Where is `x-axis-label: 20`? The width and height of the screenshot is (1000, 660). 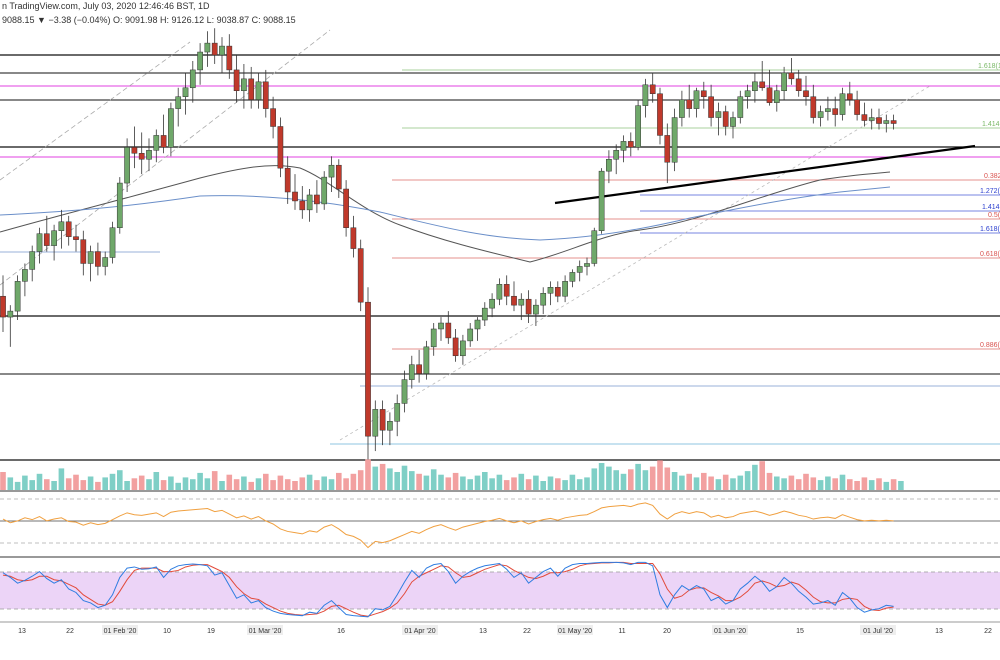 x-axis-label: 20 is located at coordinates (667, 631).